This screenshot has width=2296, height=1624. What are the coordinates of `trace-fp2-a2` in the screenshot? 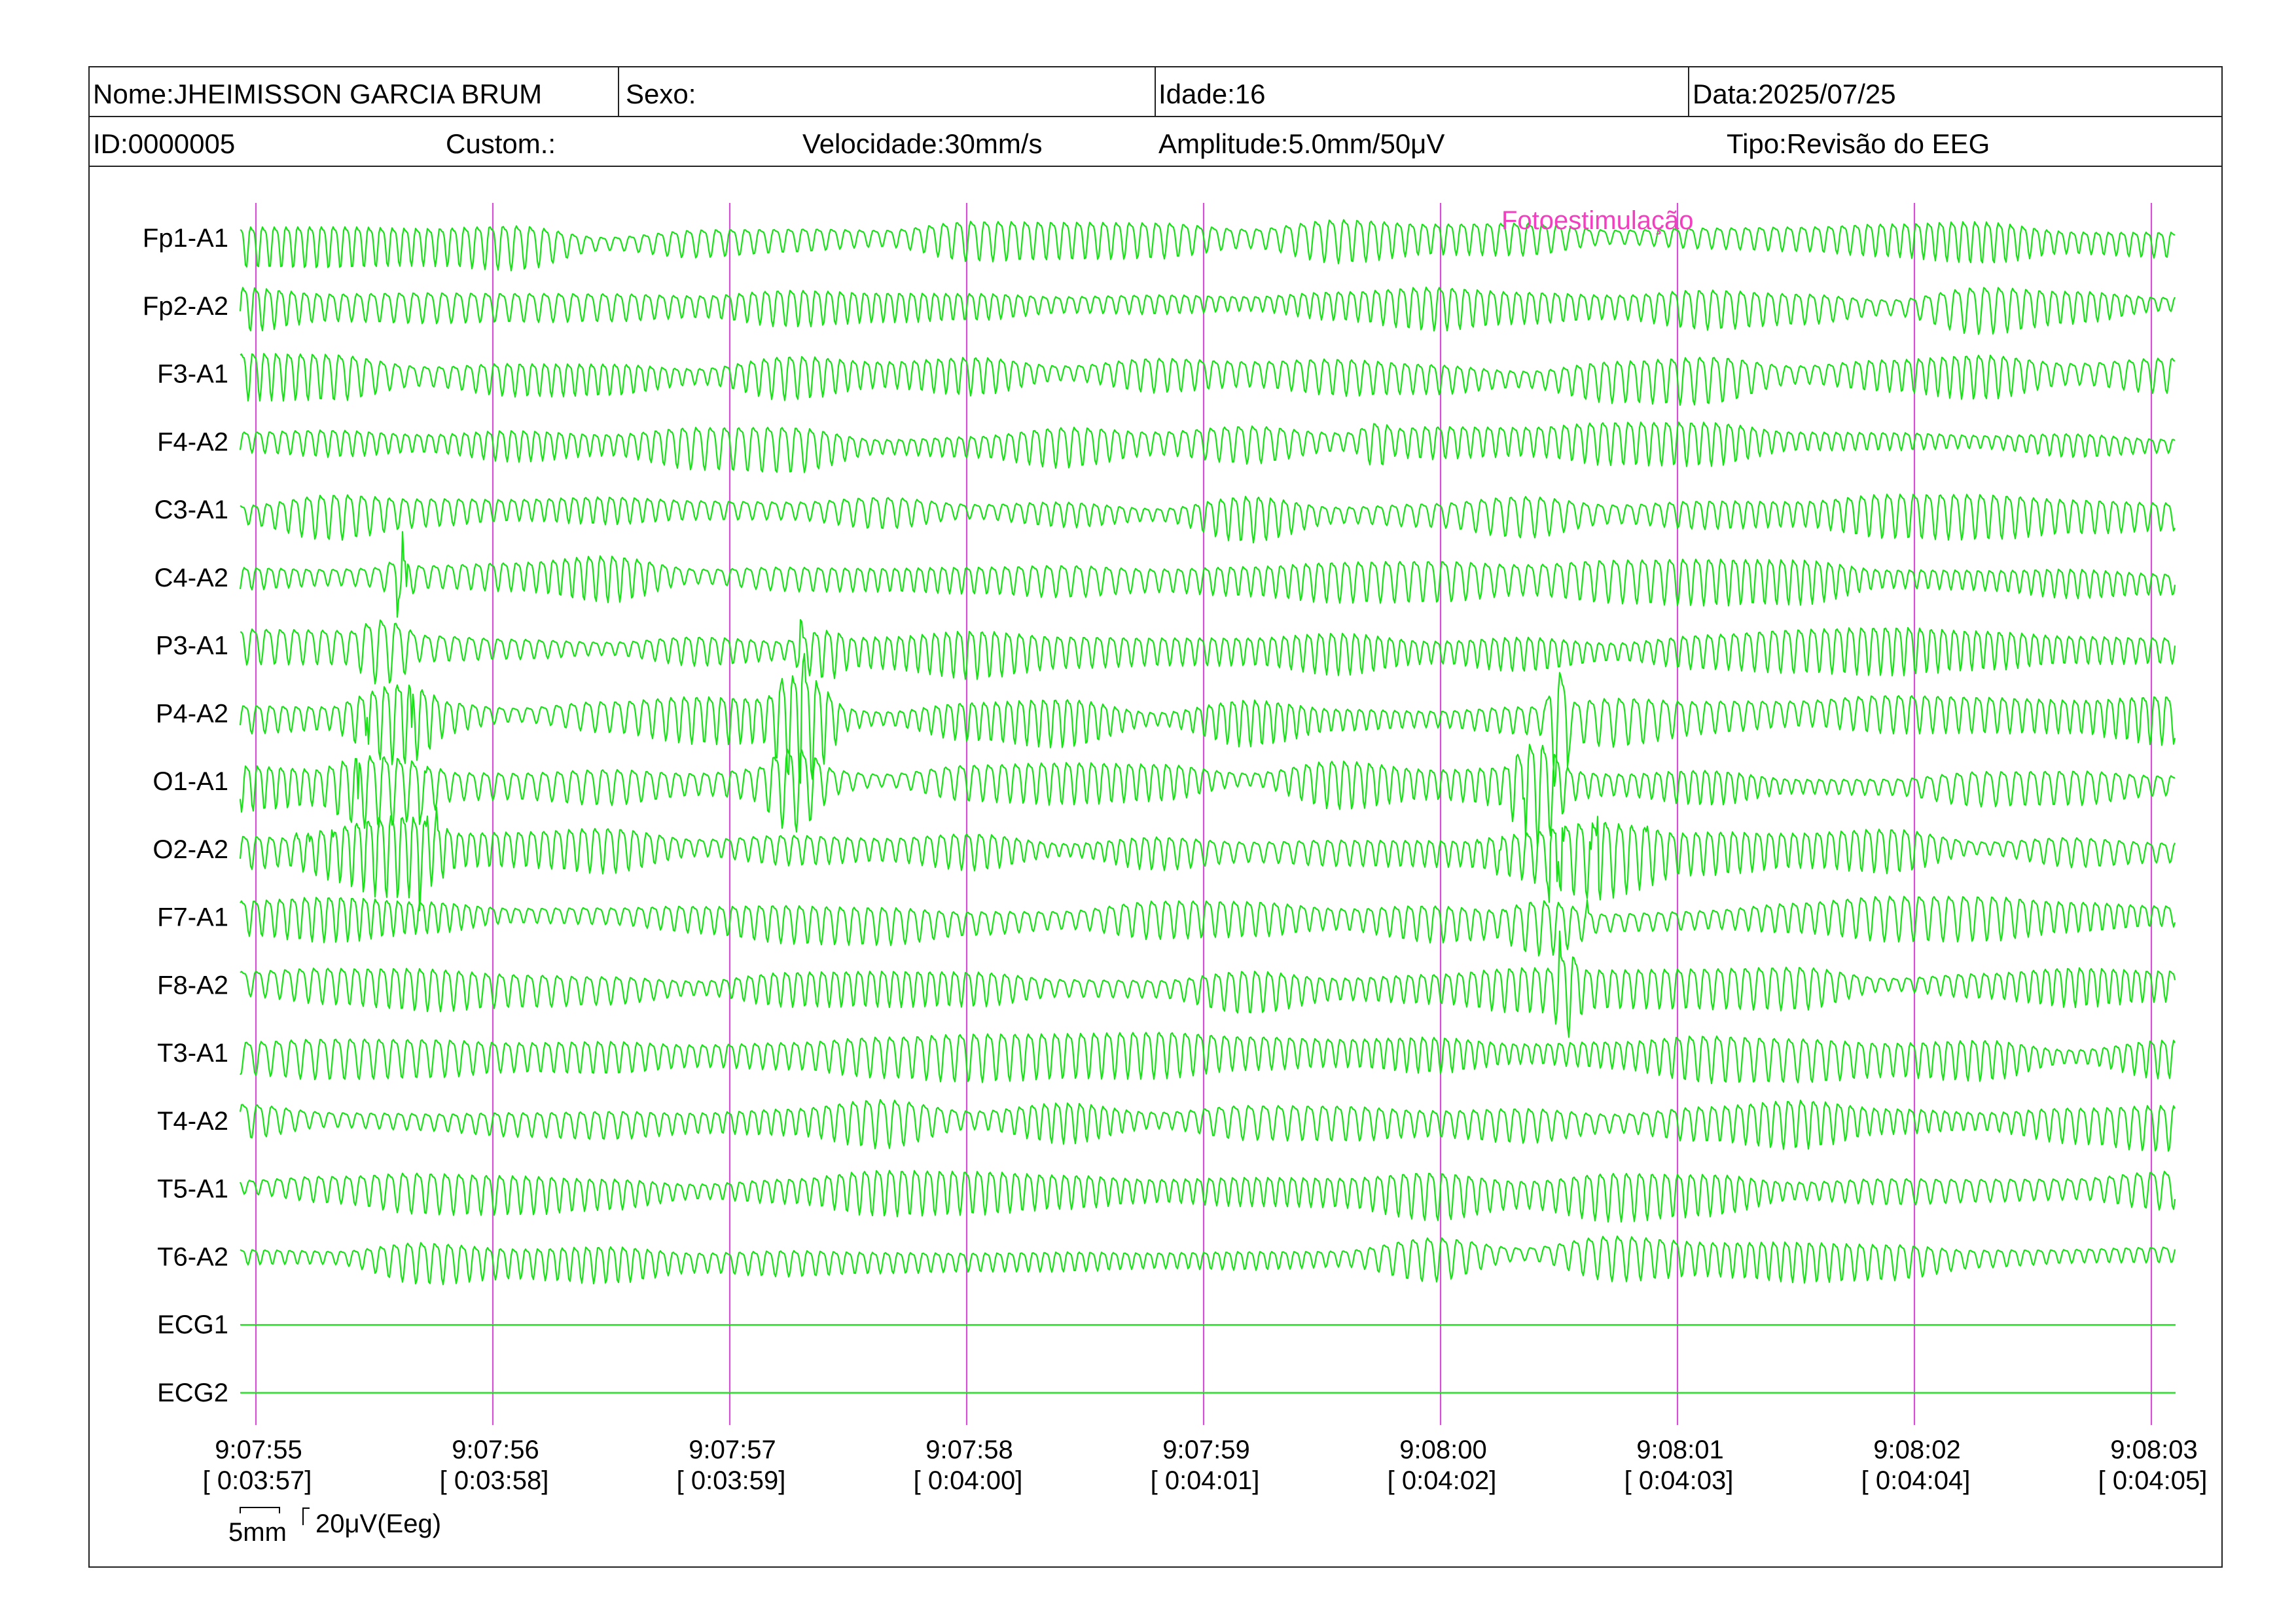 It's located at (1207, 310).